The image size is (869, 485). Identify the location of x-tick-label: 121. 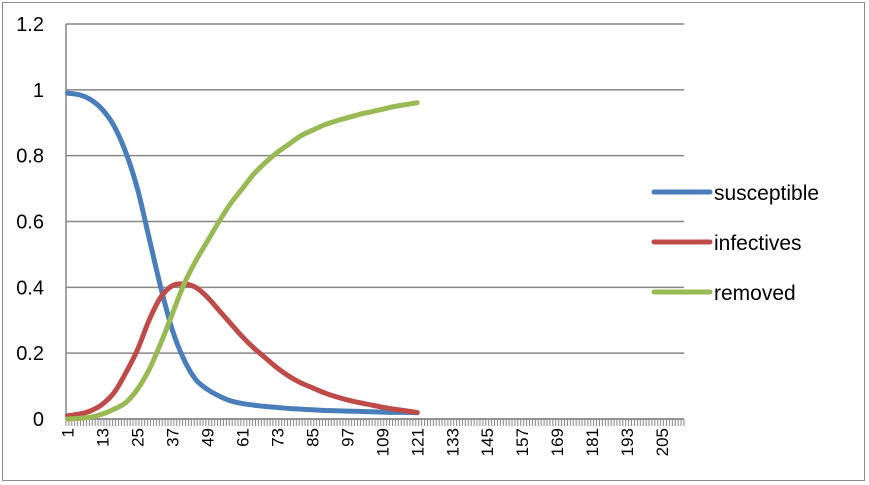
(417, 442).